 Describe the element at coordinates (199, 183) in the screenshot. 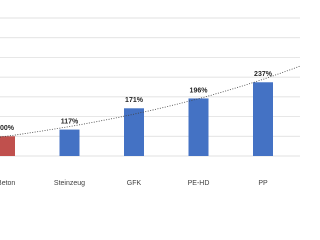

I see `x-tick-label: PE-HD` at that location.